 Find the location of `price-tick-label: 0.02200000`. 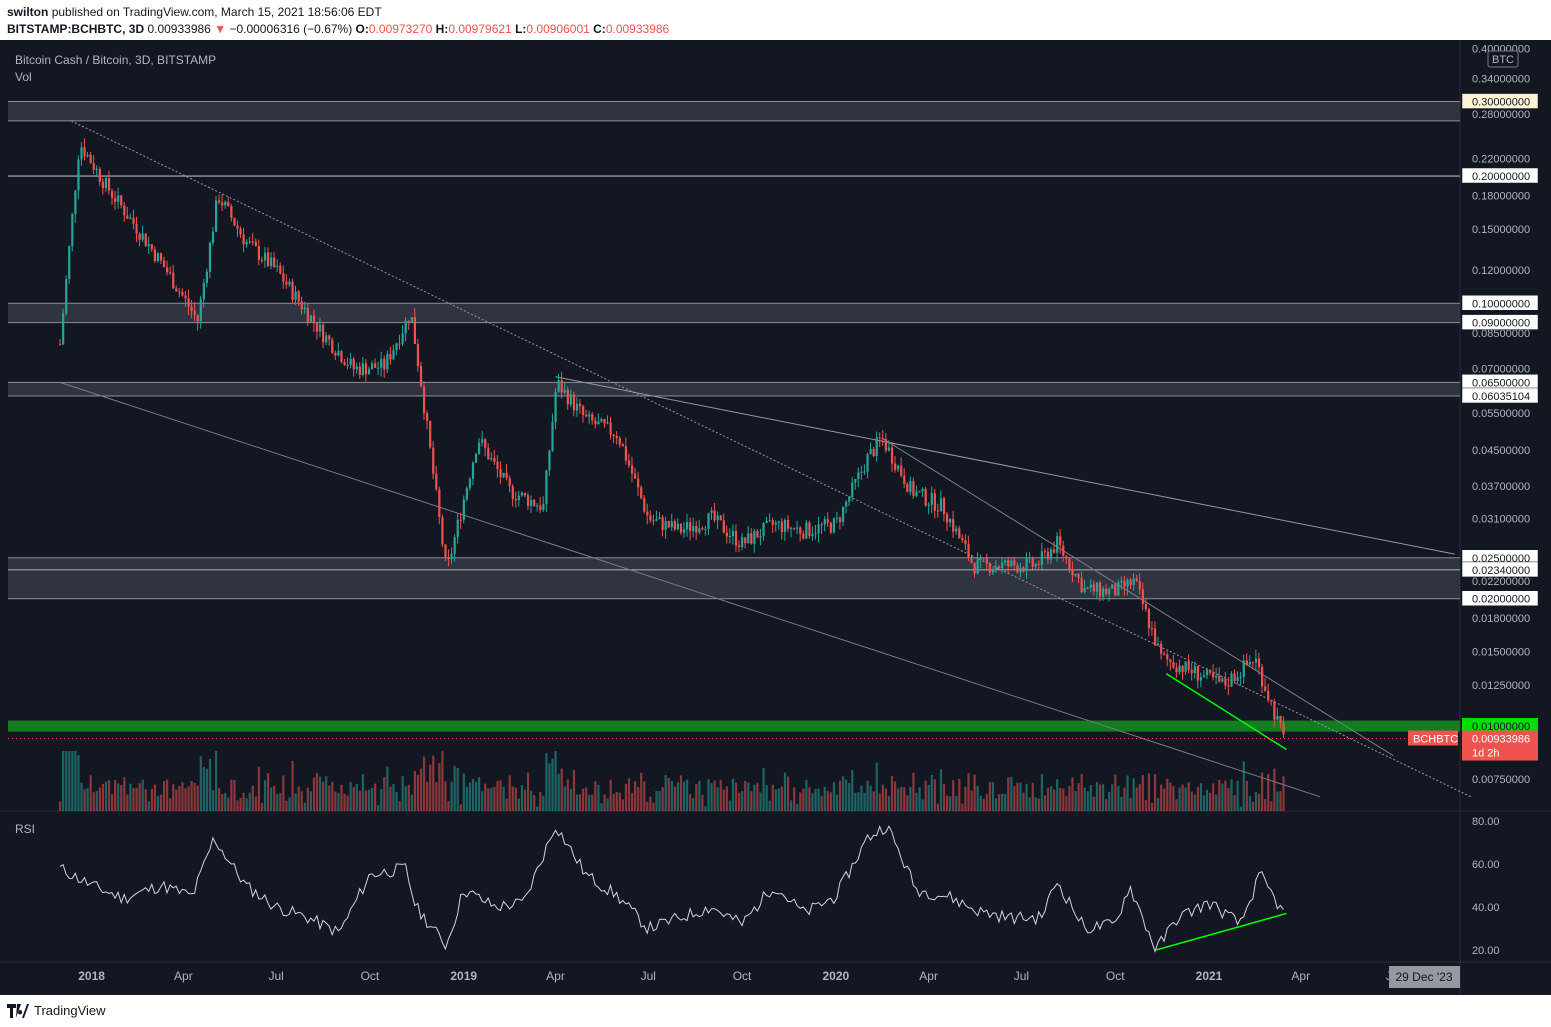

price-tick-label: 0.02200000 is located at coordinates (1501, 582).